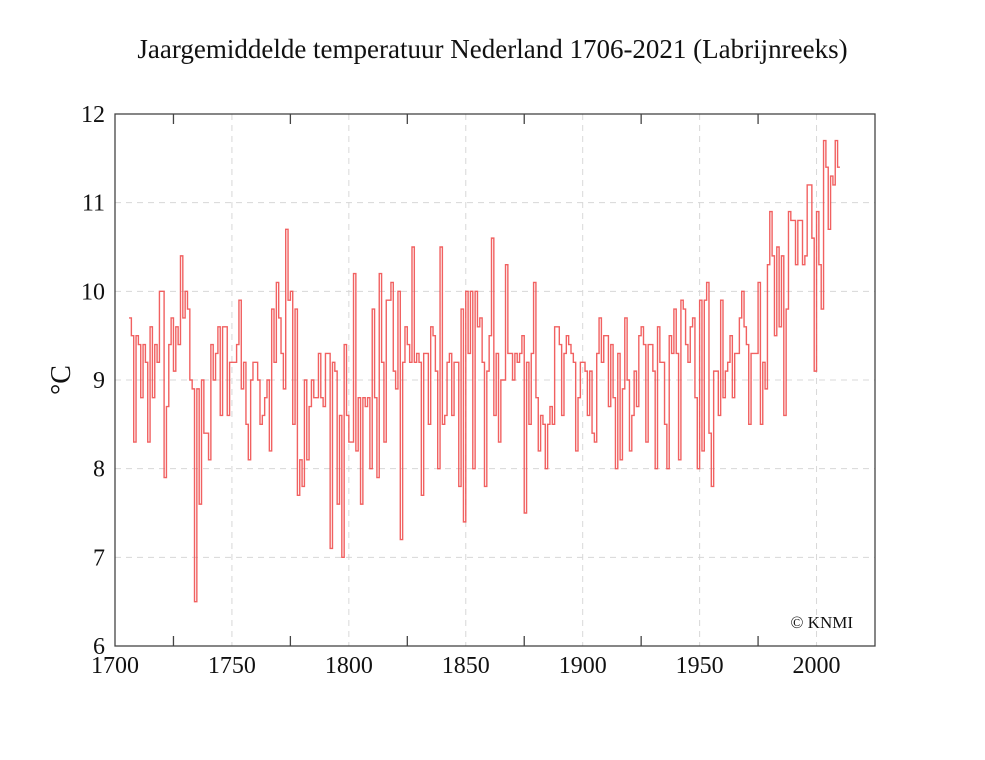 This screenshot has height=760, width=985. Describe the element at coordinates (93, 204) in the screenshot. I see `y-tick-label: 11` at that location.